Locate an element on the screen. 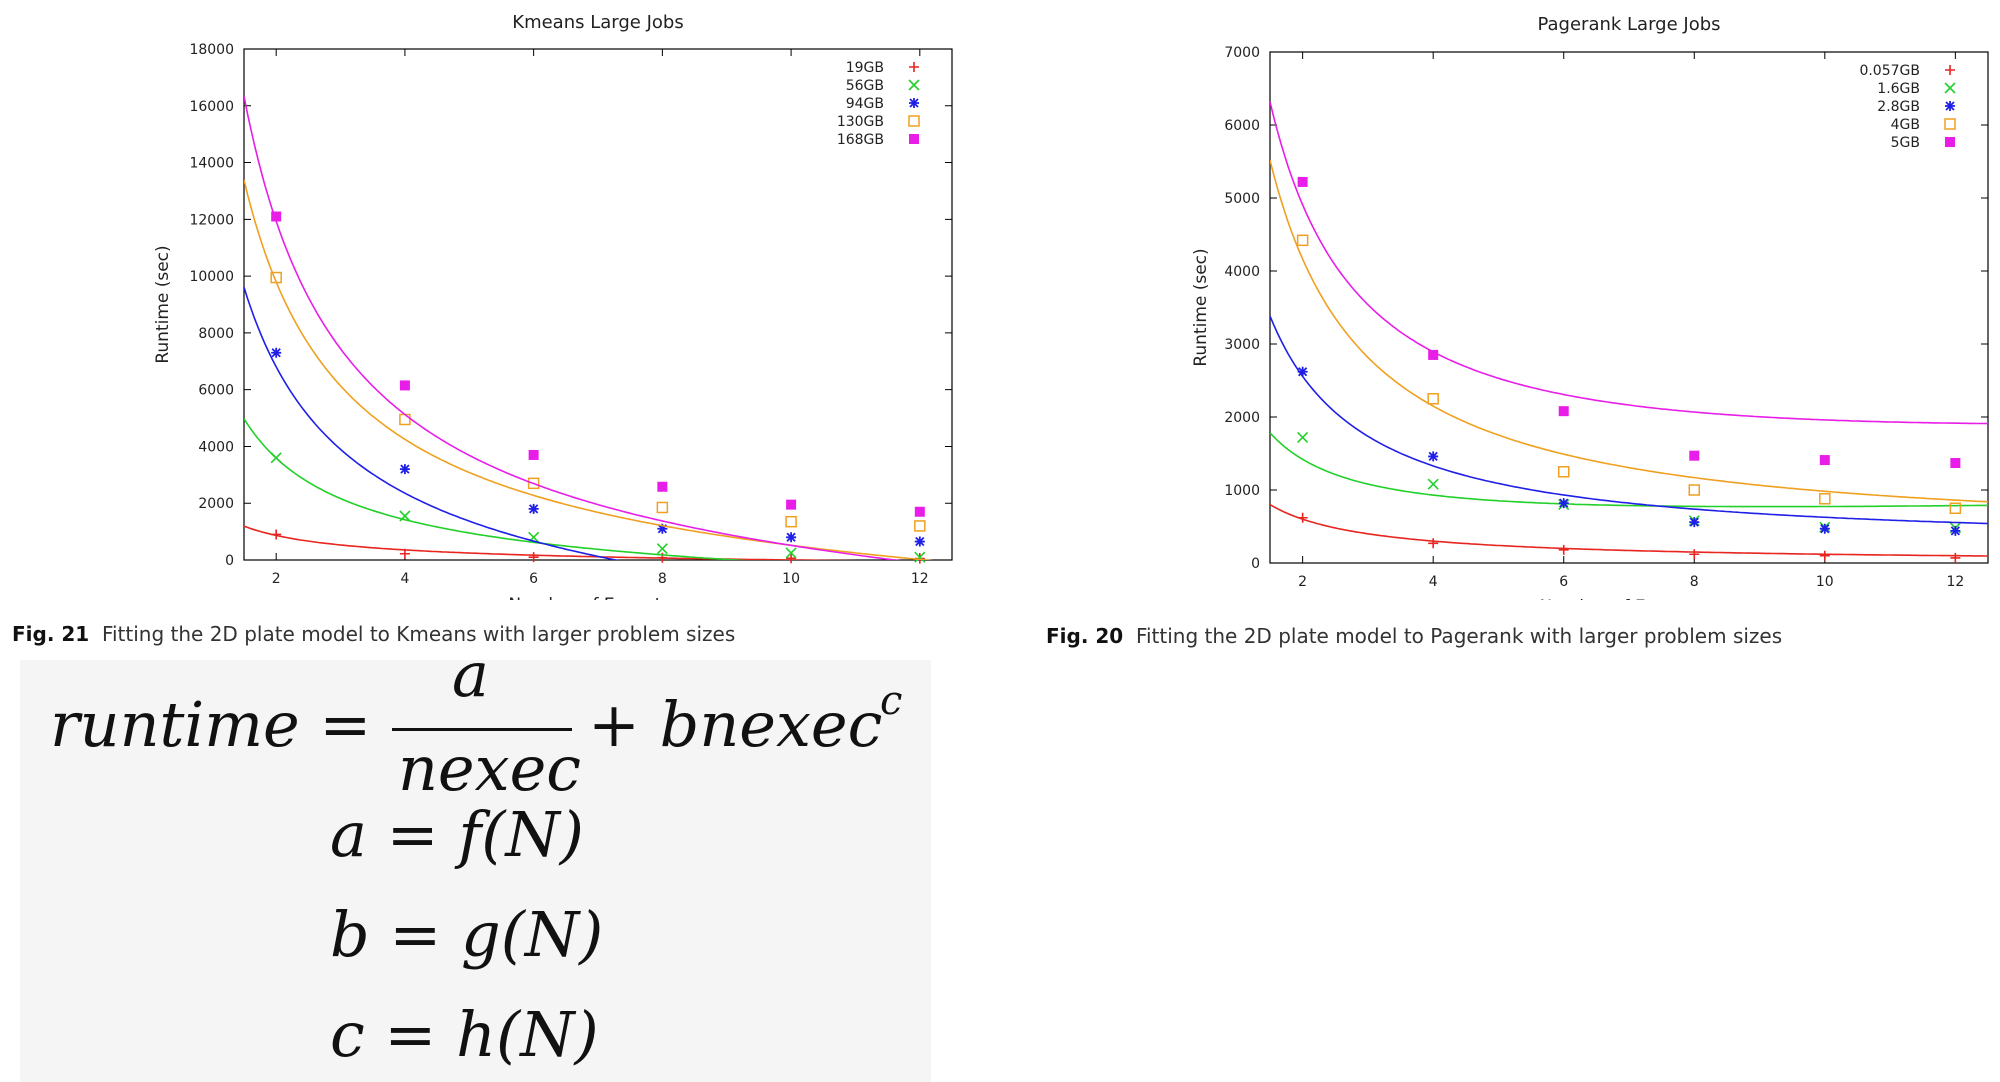 The height and width of the screenshot is (1082, 2000). pagerank-fit-line-0.057GB is located at coordinates (1629, 530).